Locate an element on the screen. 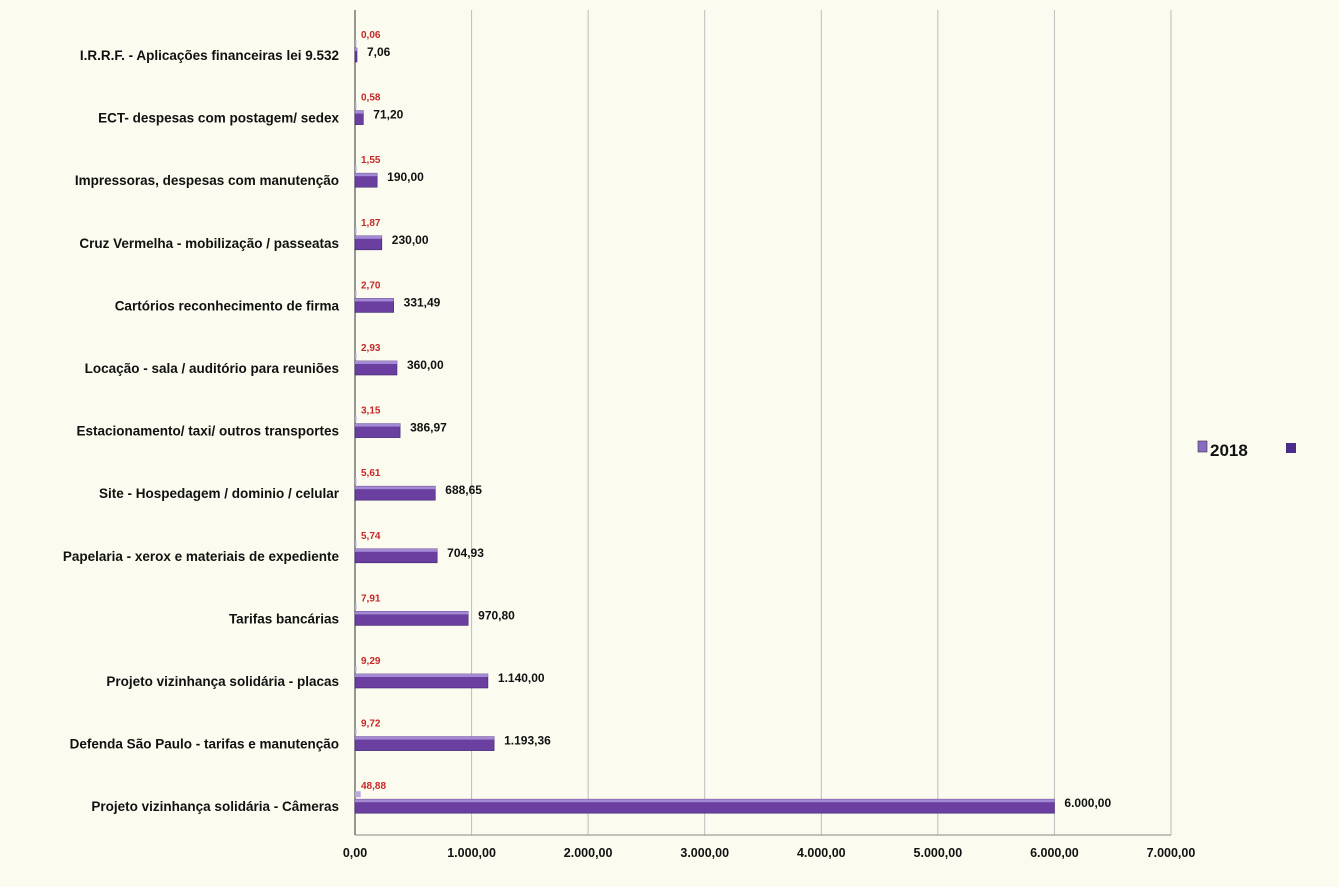  percent-label: 2,70 is located at coordinates (371, 285).